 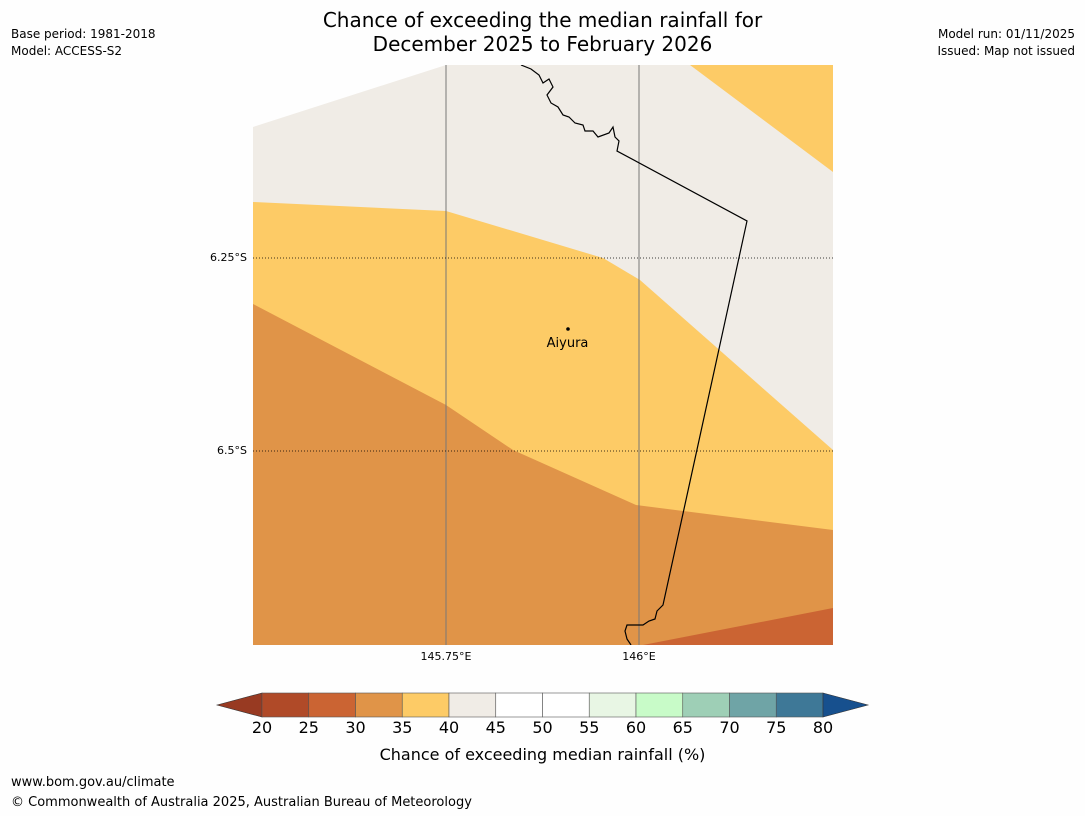 What do you see at coordinates (1006, 51) in the screenshot?
I see `issued-label: Issued: Map not issued` at bounding box center [1006, 51].